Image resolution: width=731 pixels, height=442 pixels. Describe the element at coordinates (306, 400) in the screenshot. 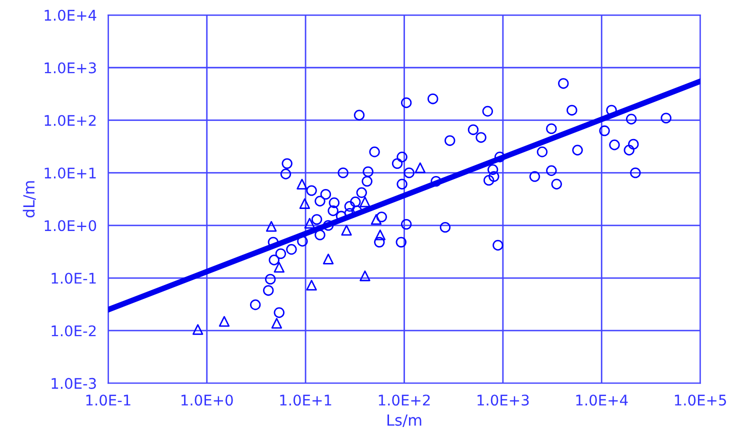

I see `x-tick-label: 1.0E+1` at that location.